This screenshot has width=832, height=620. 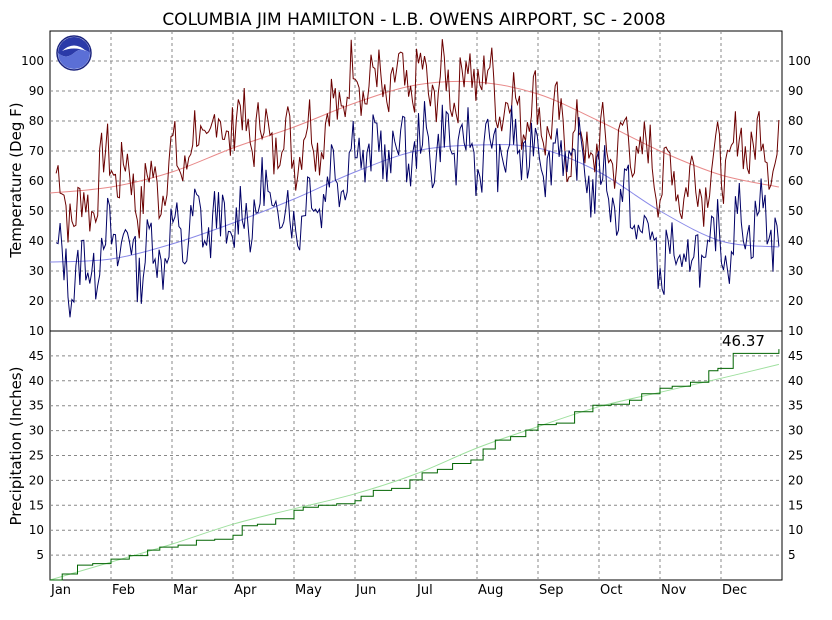 I want to click on temp-tick-label-right: 70, so click(x=795, y=151).